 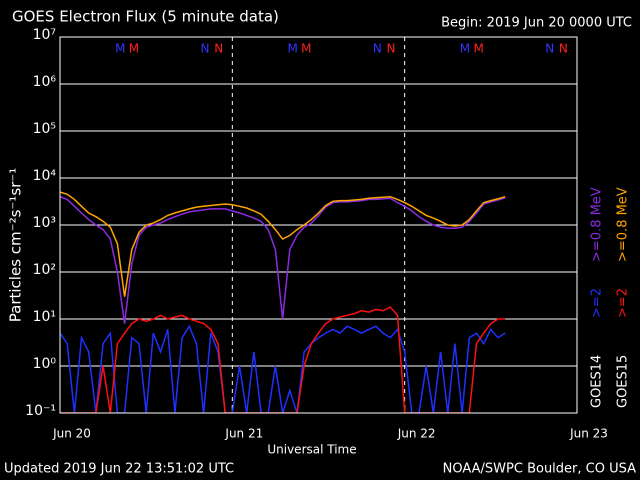 I want to click on y-tick-label: 10⁶, so click(x=45, y=82).